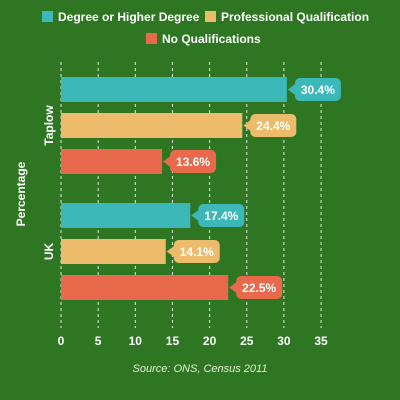 This screenshot has width=400, height=400. Describe the element at coordinates (49, 252) in the screenshot. I see `category-label-uk: UK` at that location.